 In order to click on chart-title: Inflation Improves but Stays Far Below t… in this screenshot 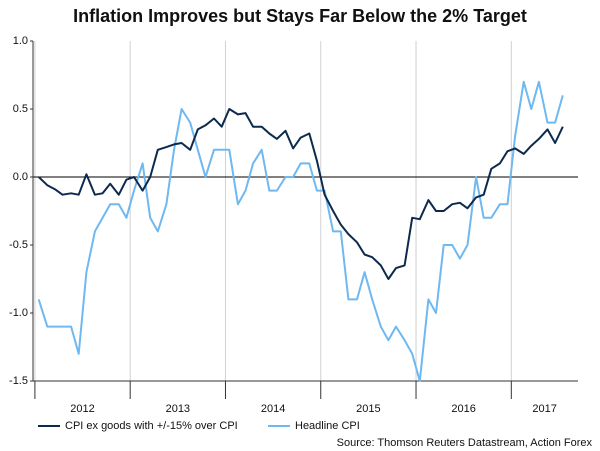, I will do `click(300, 16)`.